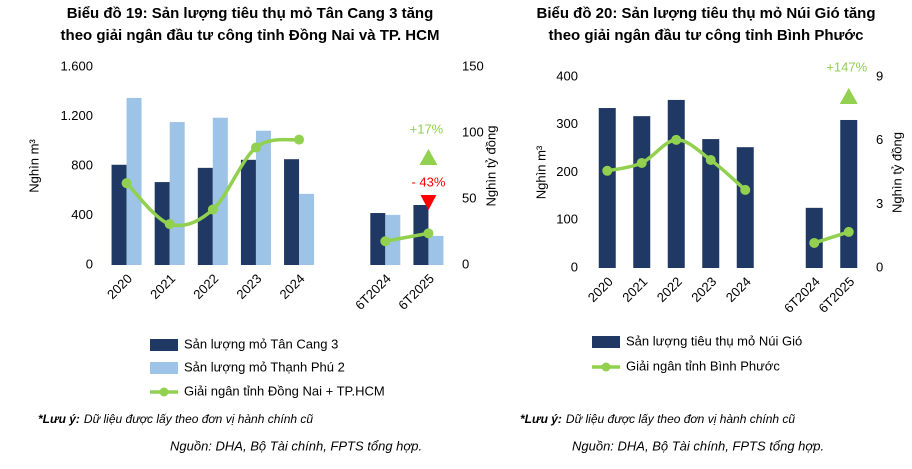 Image resolution: width=912 pixels, height=469 pixels. Describe the element at coordinates (473, 131) in the screenshot. I see `y2-tick-label: 100` at that location.